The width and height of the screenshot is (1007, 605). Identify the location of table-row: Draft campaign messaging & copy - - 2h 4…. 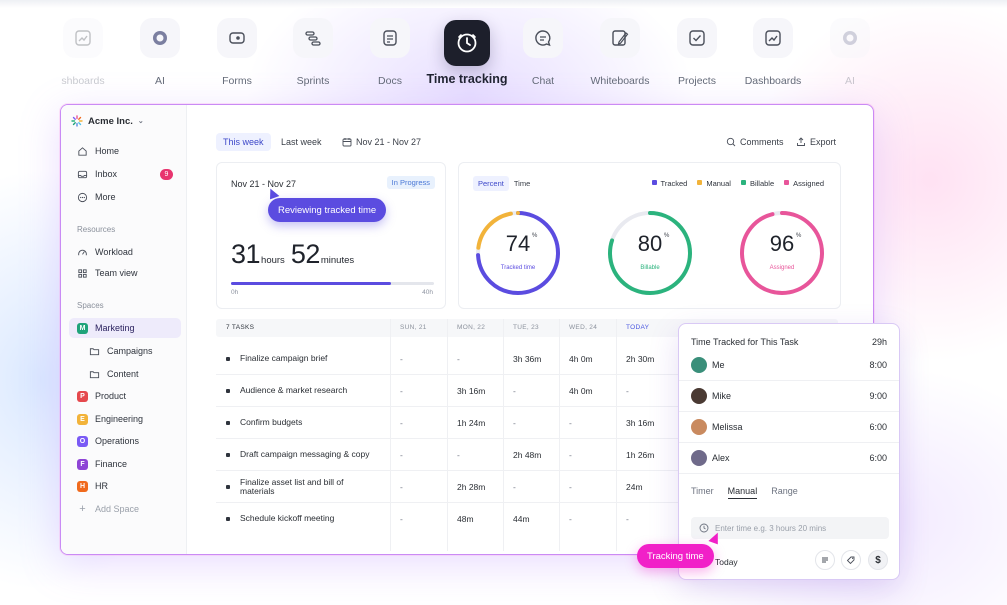
(527, 455).